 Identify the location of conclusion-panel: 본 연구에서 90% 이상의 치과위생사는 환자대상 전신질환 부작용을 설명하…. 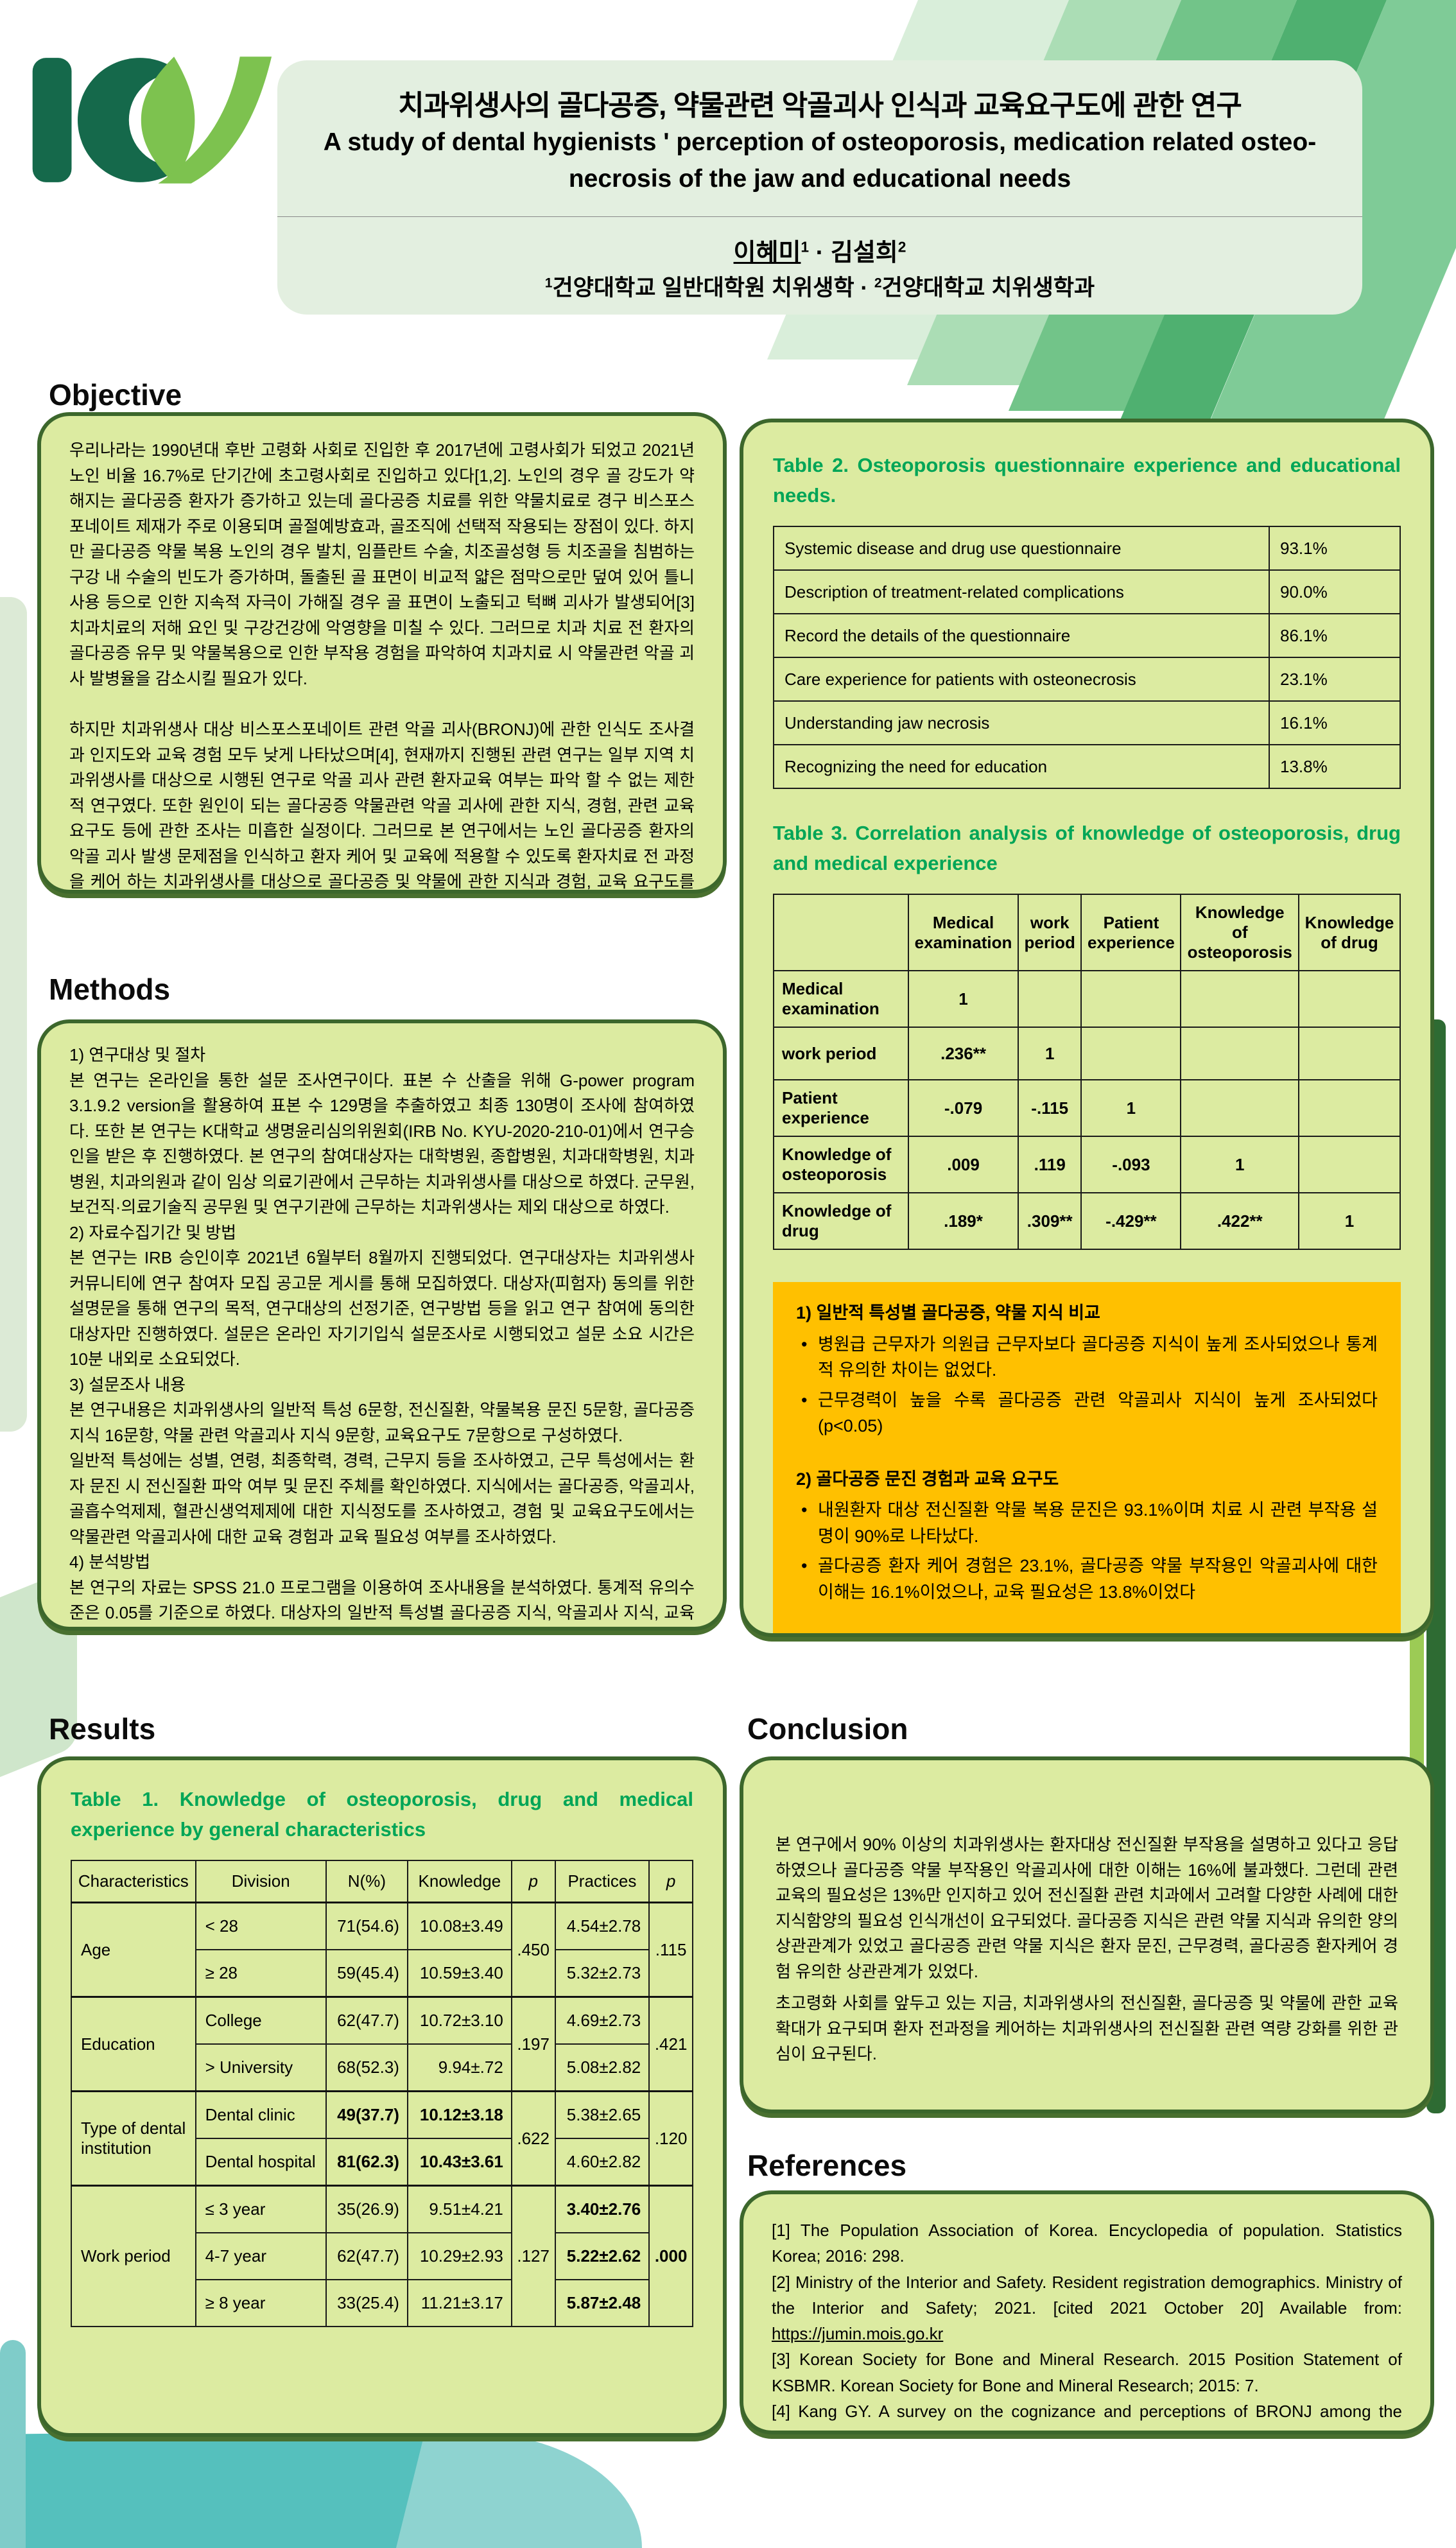
(1087, 1934).